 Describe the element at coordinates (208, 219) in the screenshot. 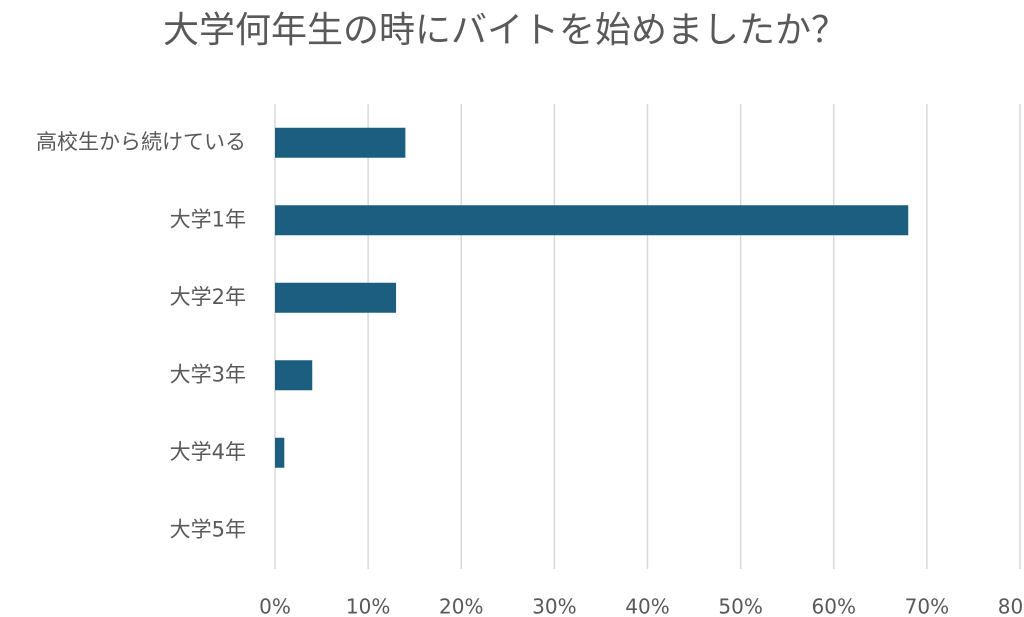

I see `y-tick-label: 大学1年` at that location.